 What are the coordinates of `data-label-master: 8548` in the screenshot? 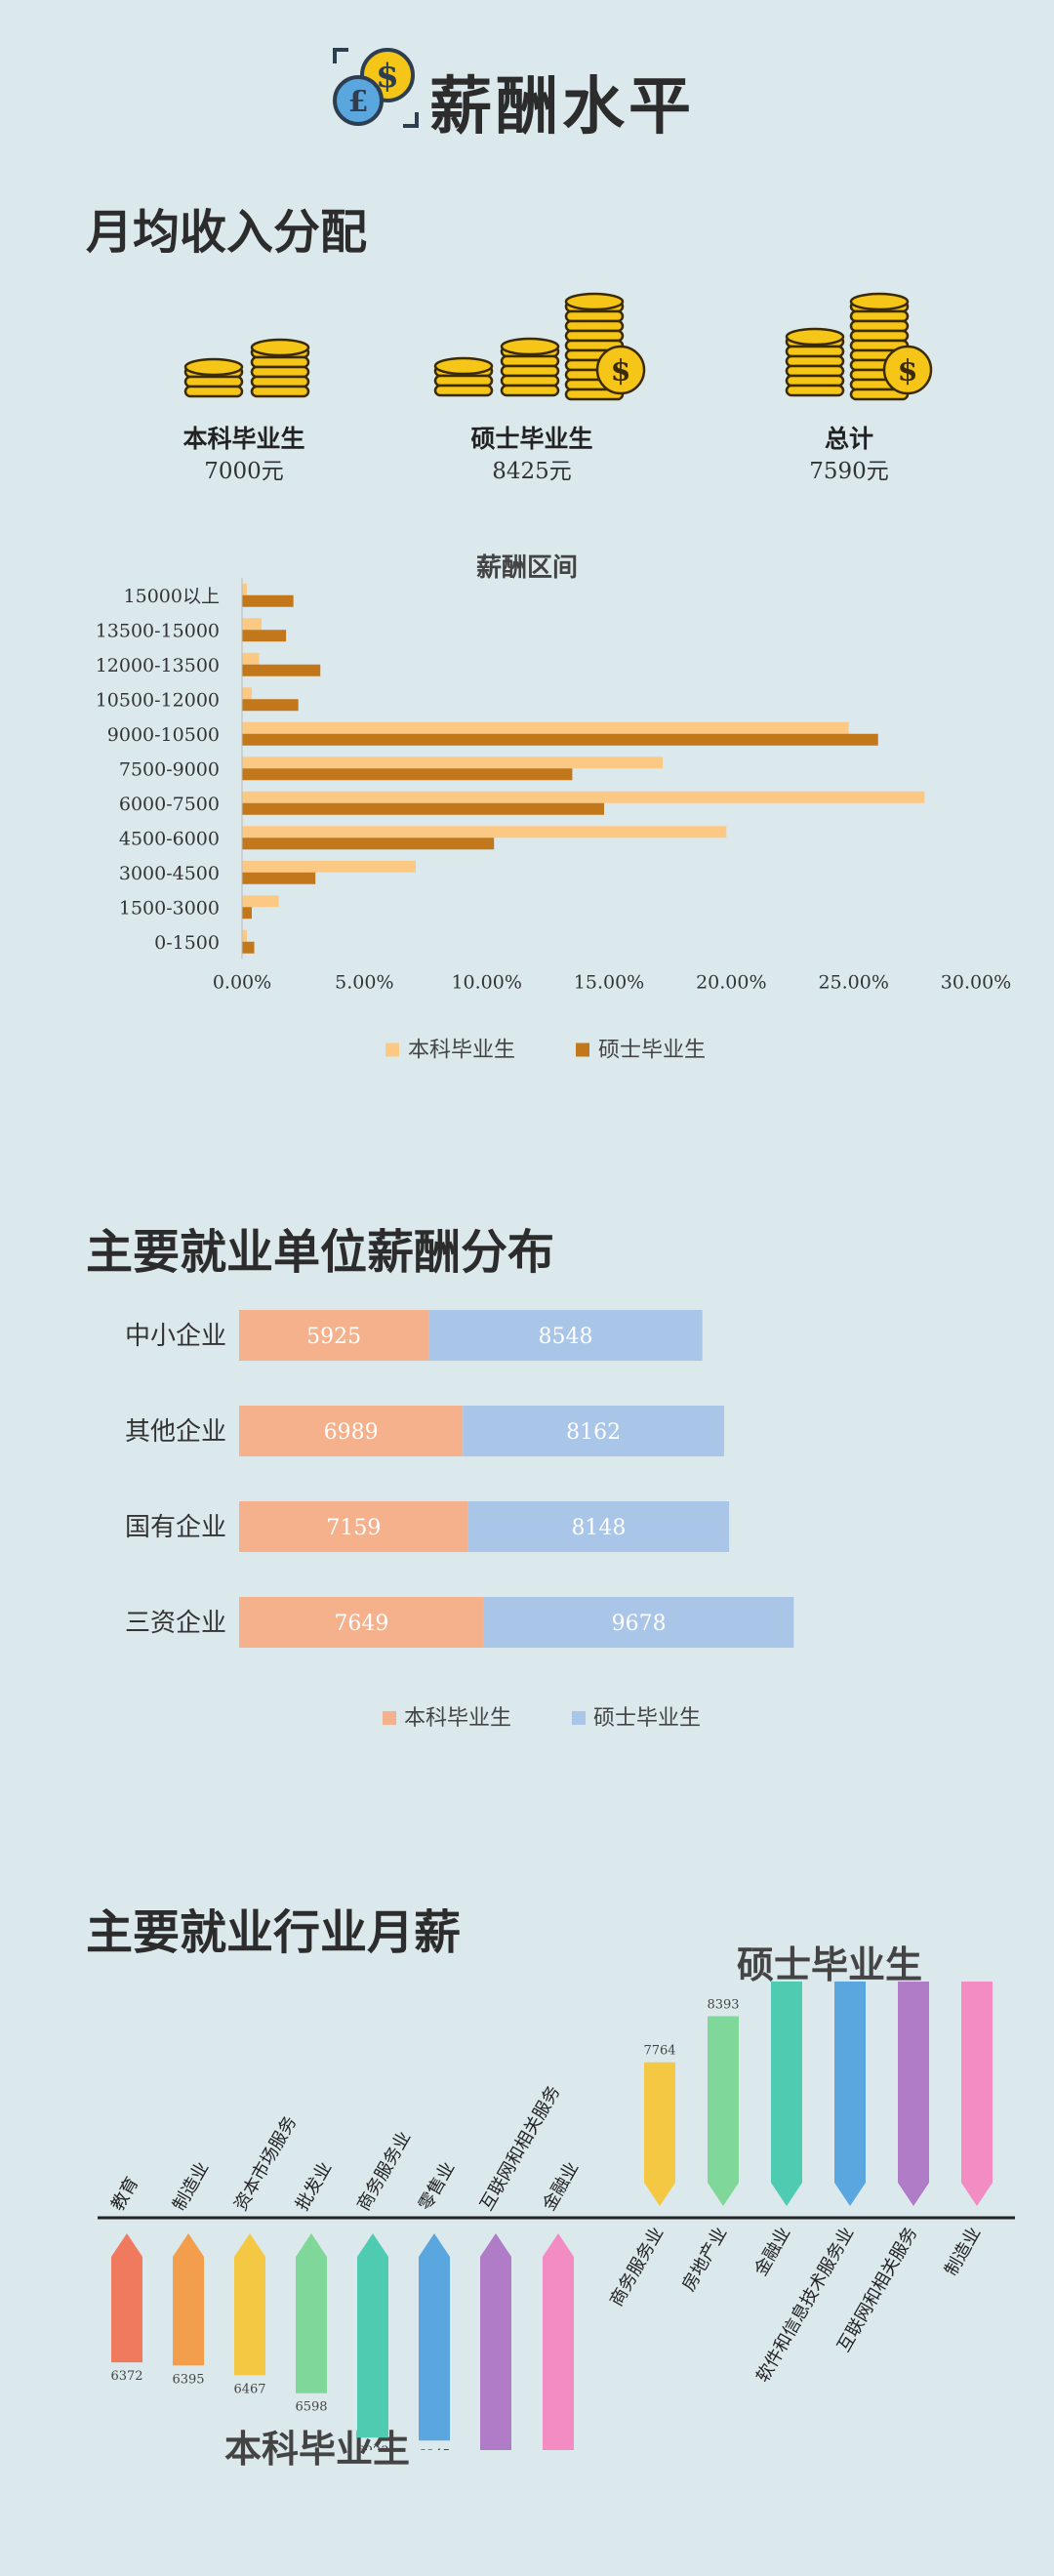 It's located at (566, 1337).